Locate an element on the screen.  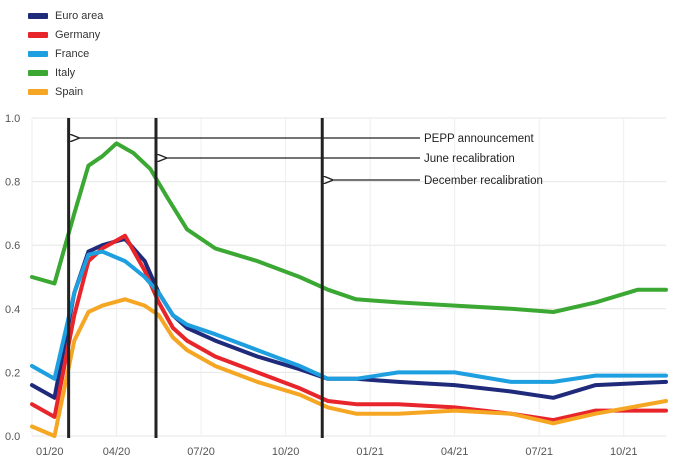
y-tick-label: 1.0 is located at coordinates (12, 119).